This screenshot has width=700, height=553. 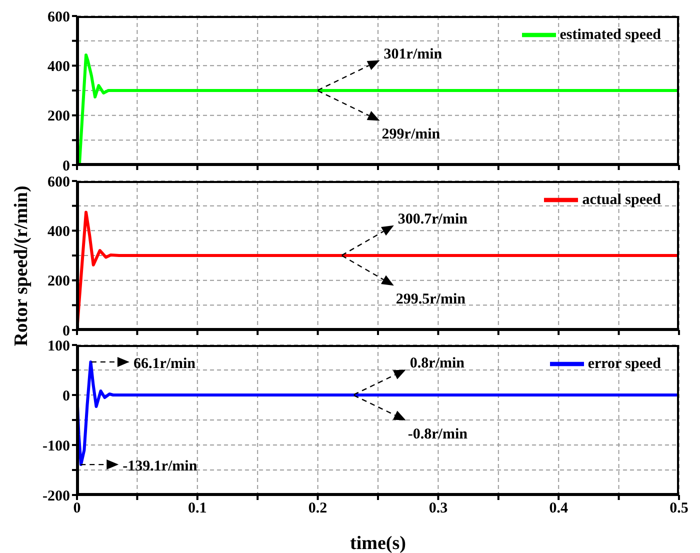 I want to click on x-tick-label: 0.1, so click(x=197, y=508).